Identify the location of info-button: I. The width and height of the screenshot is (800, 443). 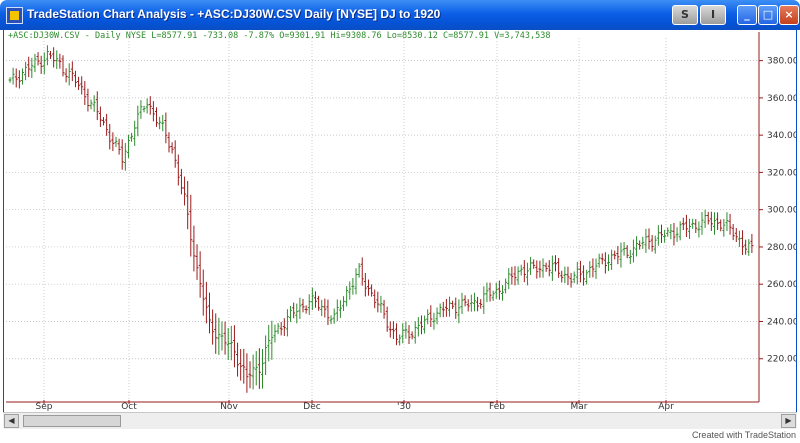
(713, 15).